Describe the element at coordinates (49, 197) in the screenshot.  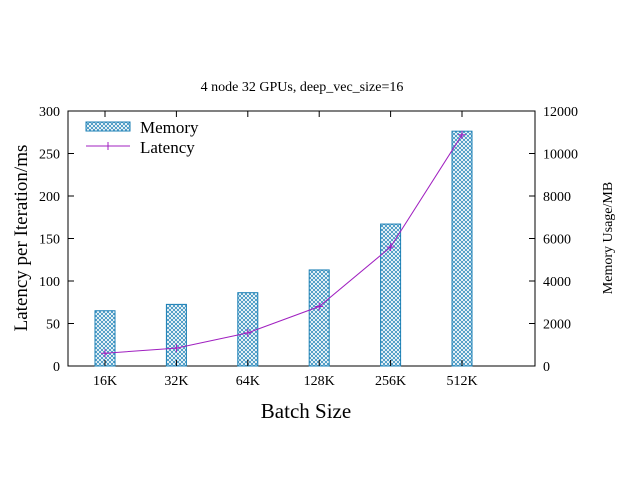
I see `left-y-tick-label: 200` at that location.